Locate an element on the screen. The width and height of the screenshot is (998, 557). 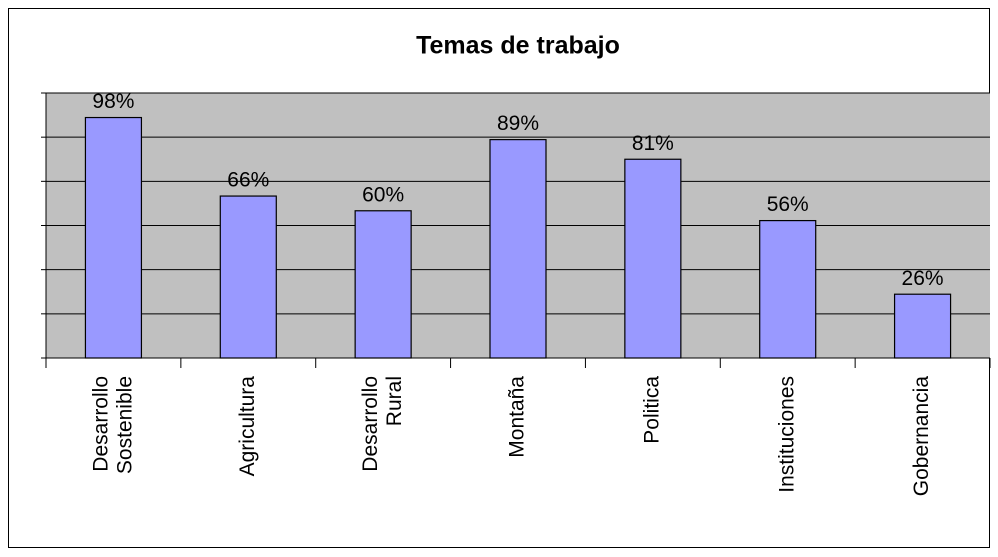
x-tick-label: Agricultura is located at coordinates (247, 426).